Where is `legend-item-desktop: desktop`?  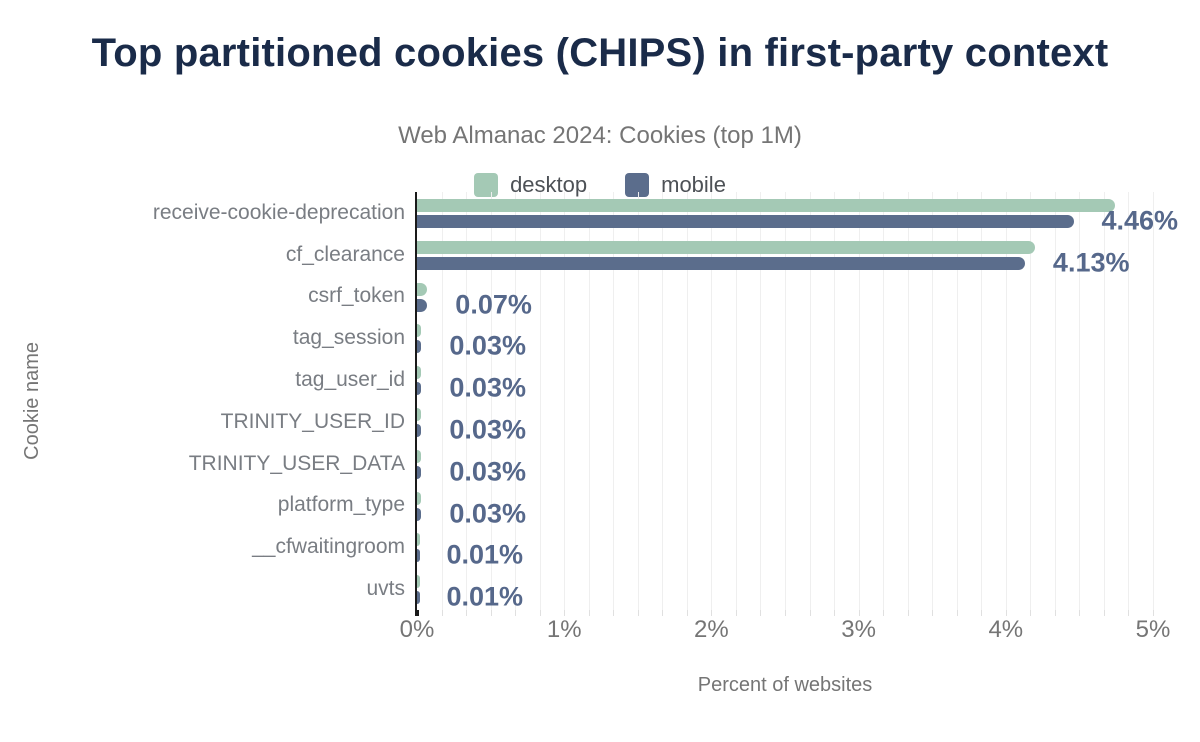
legend-item-desktop: desktop is located at coordinates (530, 185).